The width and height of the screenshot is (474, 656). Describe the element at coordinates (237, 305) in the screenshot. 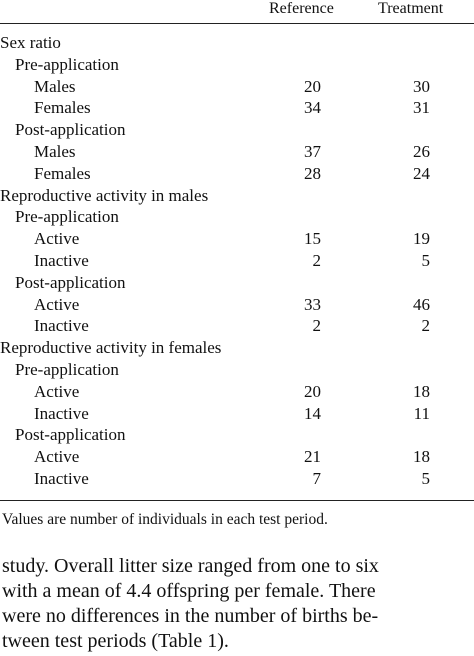

I see `table-row: Active 33 46` at that location.